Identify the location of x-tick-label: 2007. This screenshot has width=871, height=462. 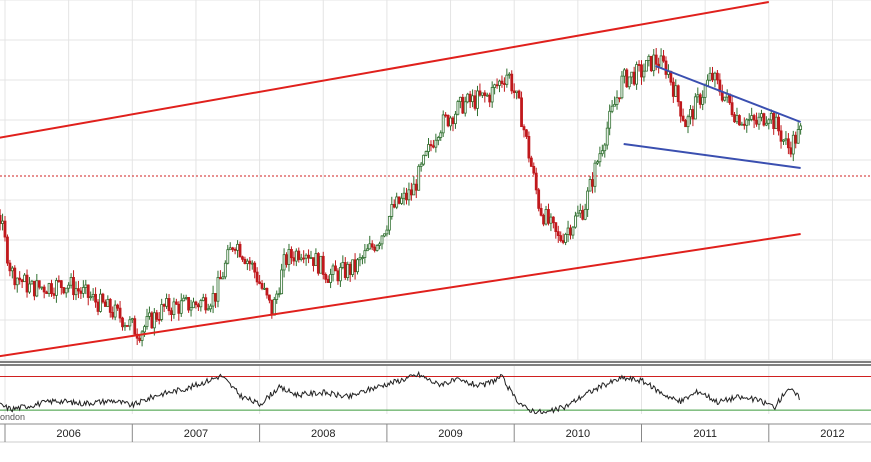
(196, 434).